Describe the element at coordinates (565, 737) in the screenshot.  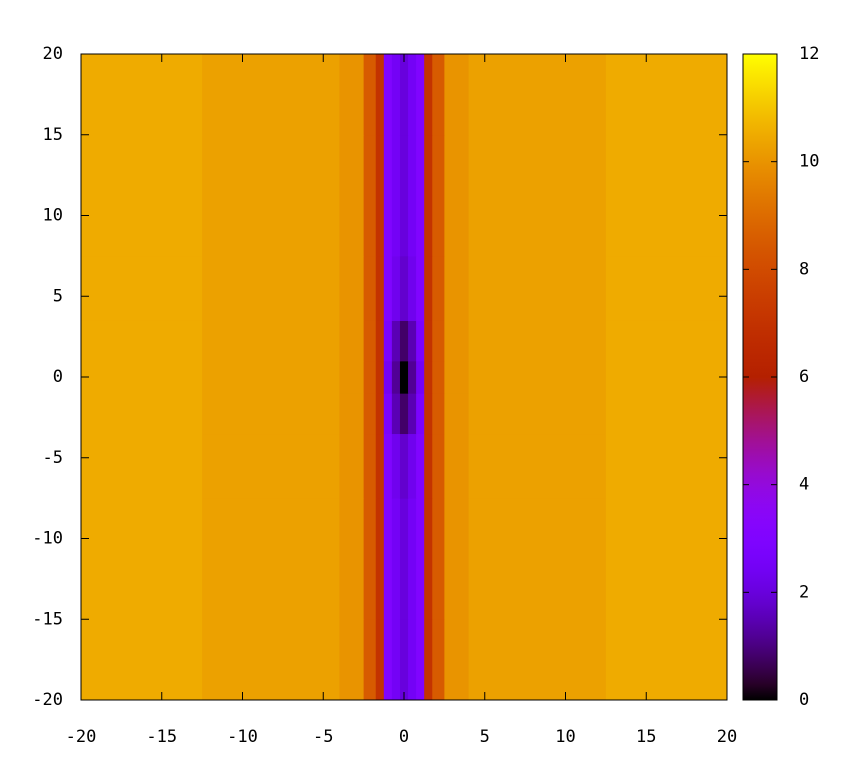
I see `x-tick-label: 10` at that location.